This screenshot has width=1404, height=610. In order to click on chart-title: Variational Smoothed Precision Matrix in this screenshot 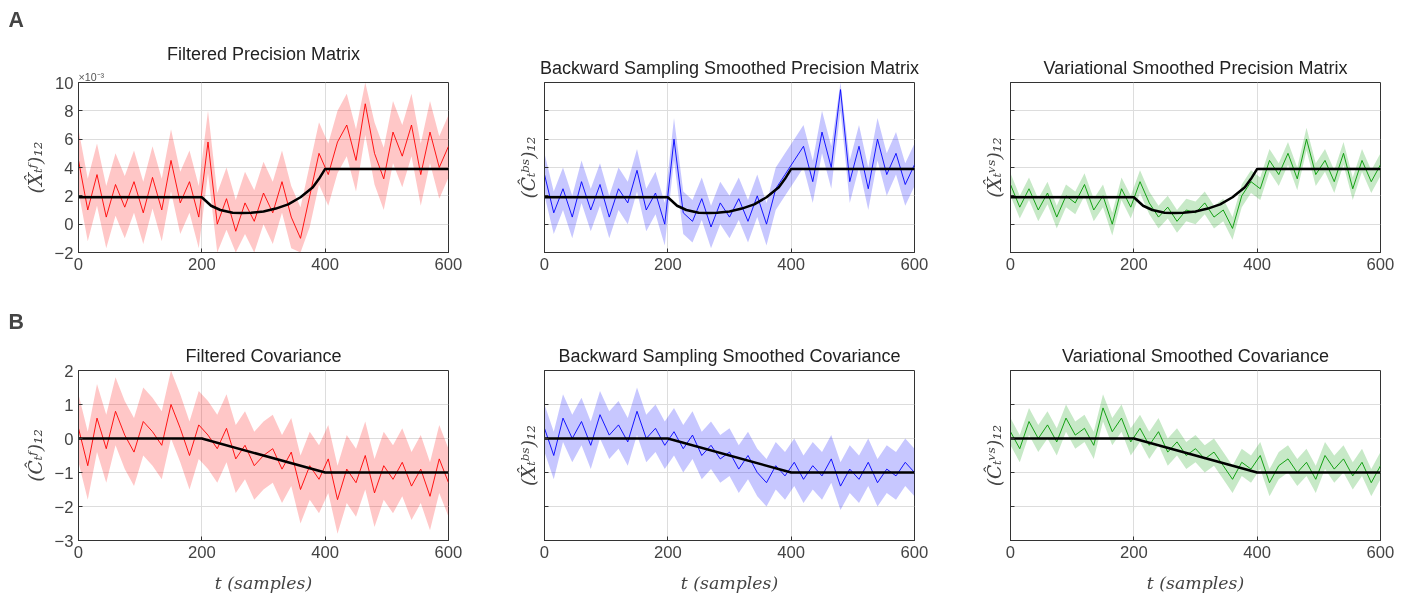, I will do `click(1195, 67)`.